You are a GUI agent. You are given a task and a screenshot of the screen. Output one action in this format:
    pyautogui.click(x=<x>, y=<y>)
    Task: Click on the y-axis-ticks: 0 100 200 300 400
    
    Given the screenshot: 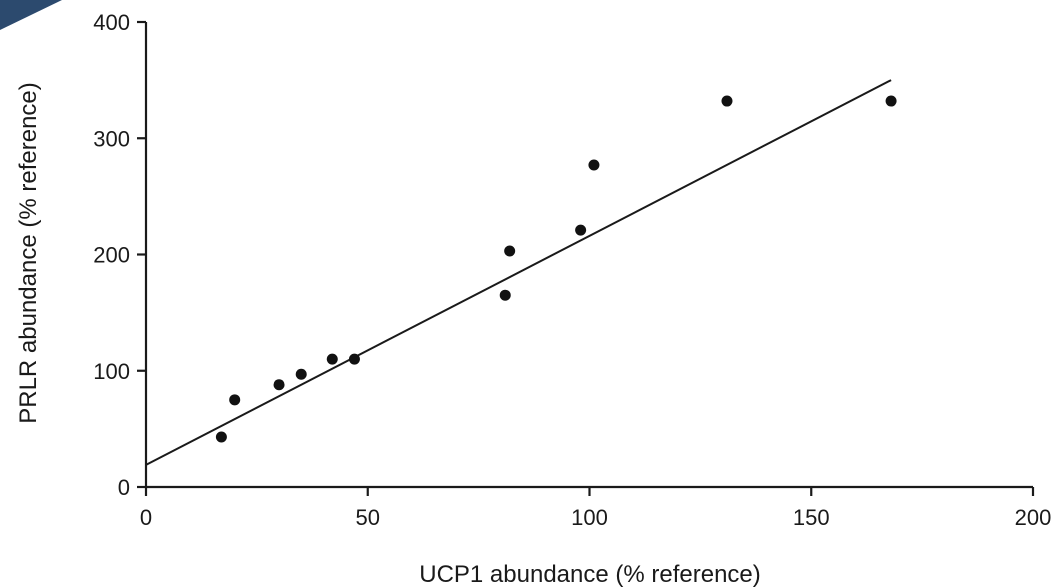 What is the action you would take?
    pyautogui.click(x=119, y=255)
    